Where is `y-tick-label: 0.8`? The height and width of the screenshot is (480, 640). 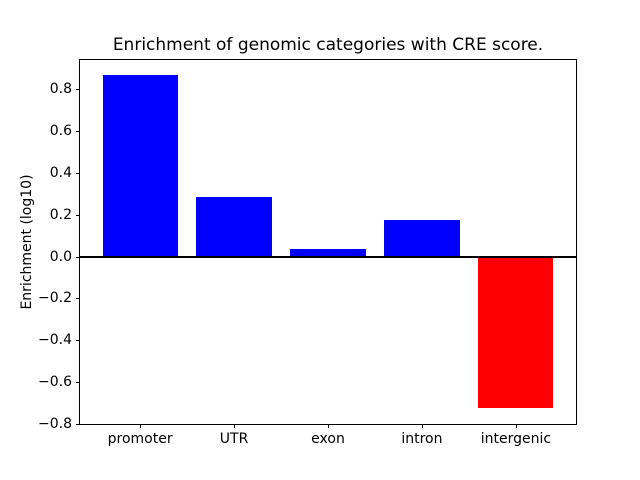
y-tick-label: 0.8 is located at coordinates (60, 89).